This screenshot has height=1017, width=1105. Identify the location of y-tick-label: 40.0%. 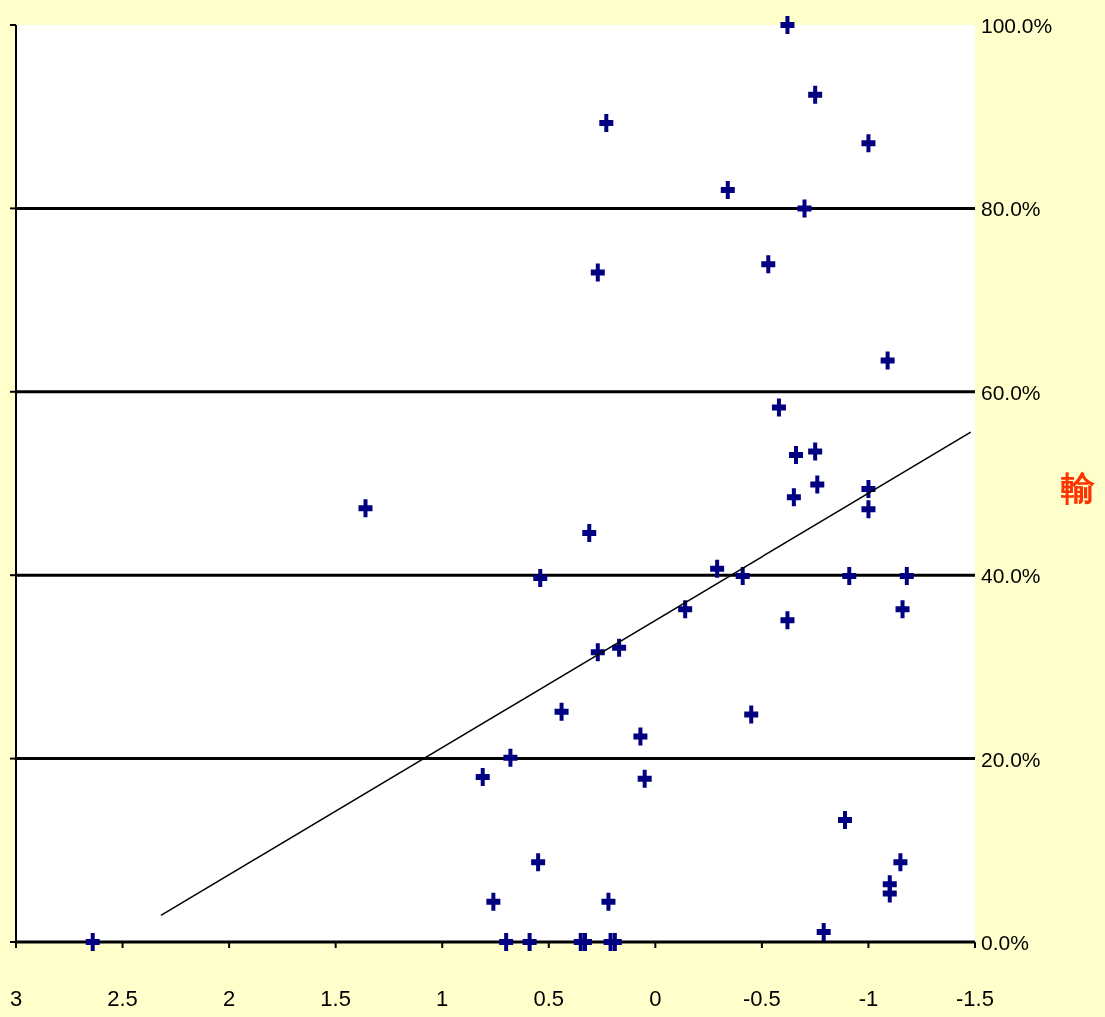
(1011, 576).